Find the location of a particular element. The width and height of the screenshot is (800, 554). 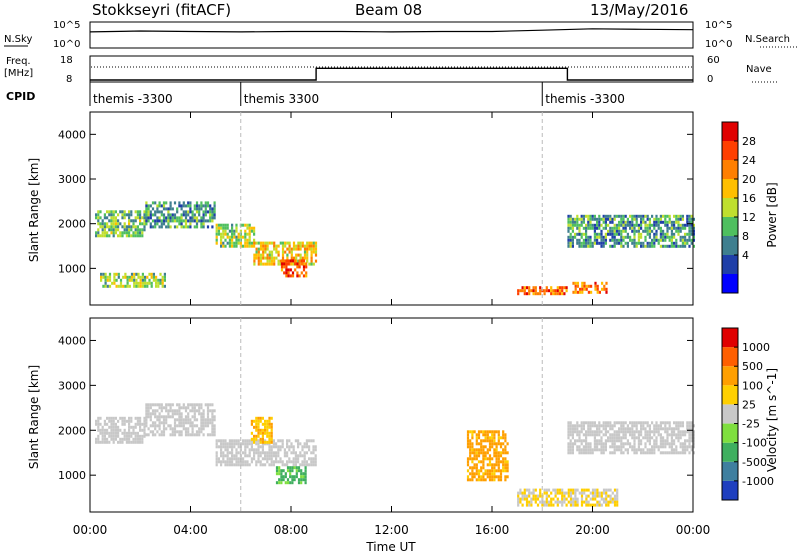

station-title: Stokkseyri (fitACF) is located at coordinates (161, 10).